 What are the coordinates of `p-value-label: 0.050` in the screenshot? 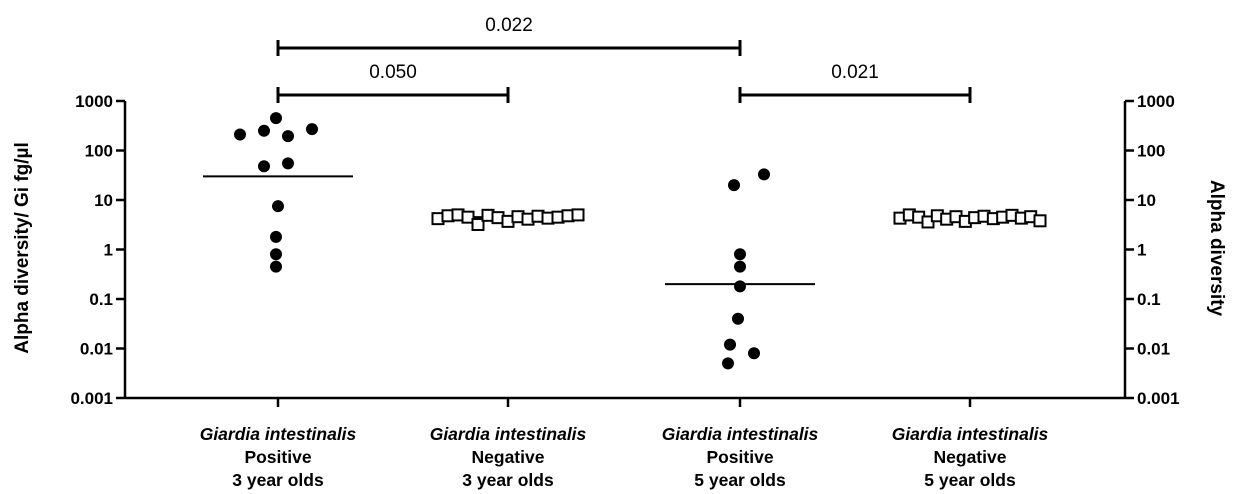 It's located at (393, 72).